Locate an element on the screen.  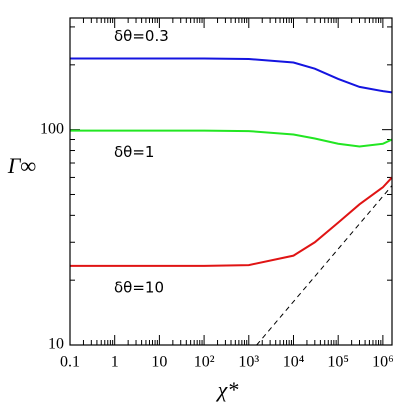
series-label: δθ=1 is located at coordinates (134, 152).